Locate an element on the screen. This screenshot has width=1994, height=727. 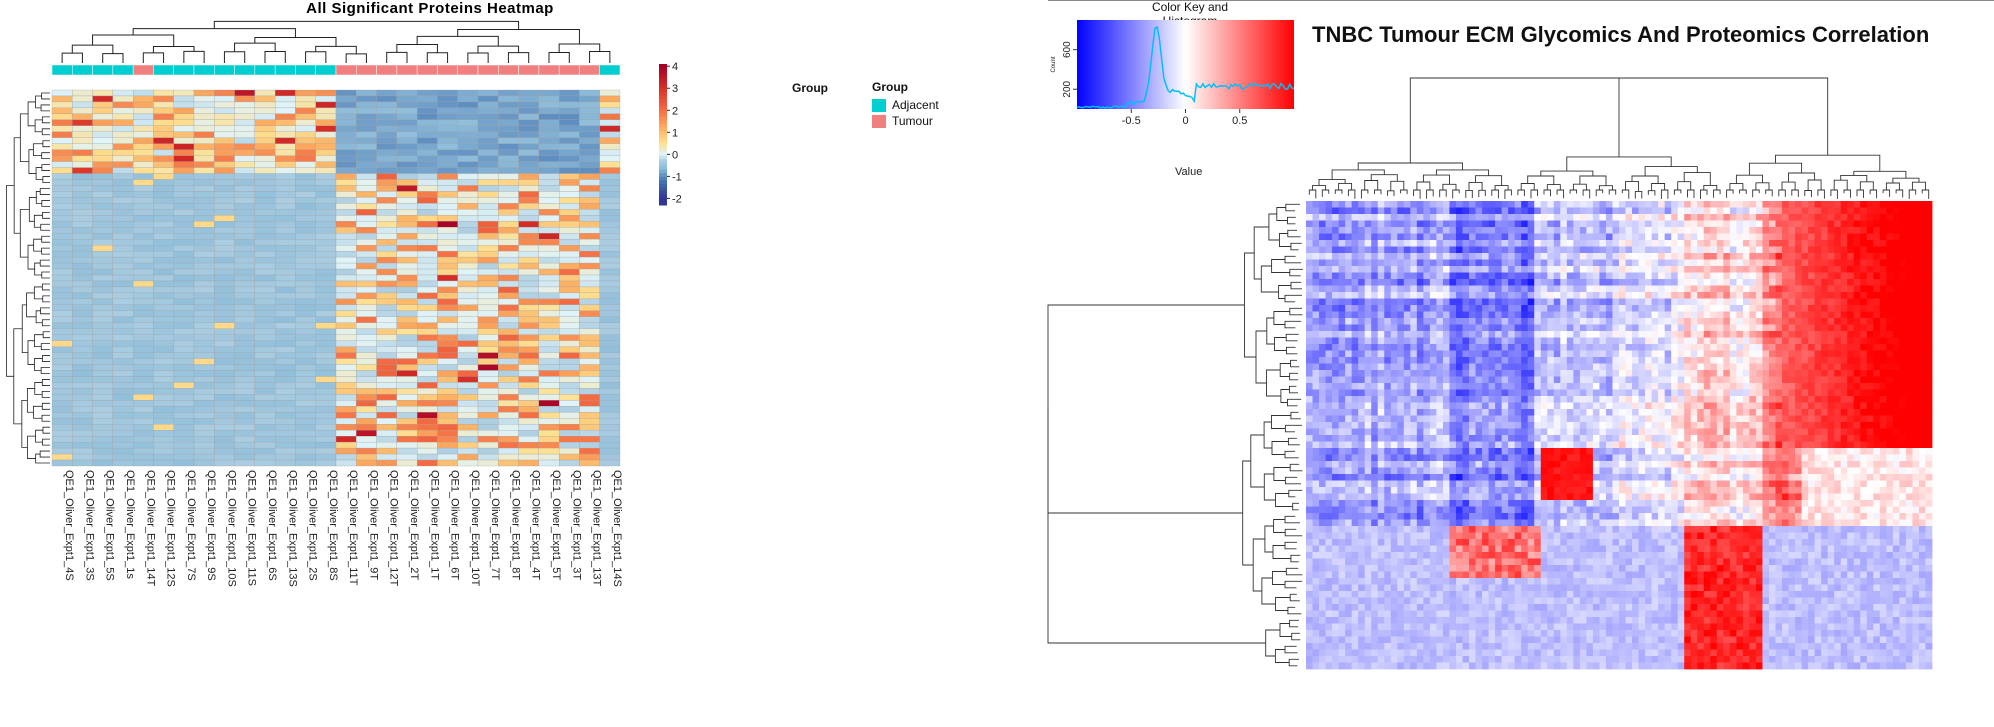
column-label: QE1_Oliver_Expt1_12T is located at coordinates (394, 528).